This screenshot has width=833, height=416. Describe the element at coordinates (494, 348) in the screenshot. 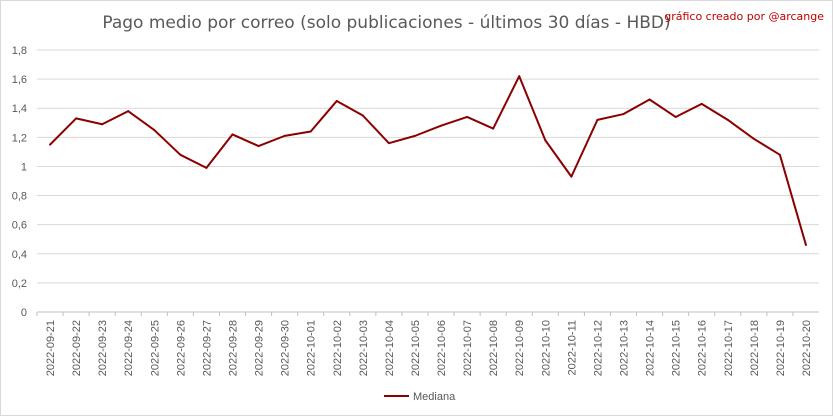

I see `x-tick-label: 2022-10-08` at that location.